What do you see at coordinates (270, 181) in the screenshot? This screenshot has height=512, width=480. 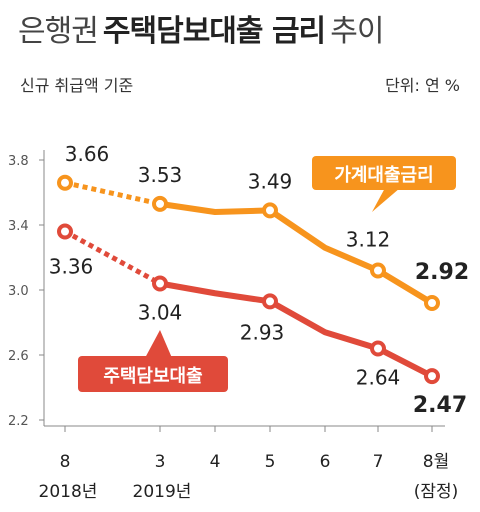 I see `data-label: 3.49` at bounding box center [270, 181].